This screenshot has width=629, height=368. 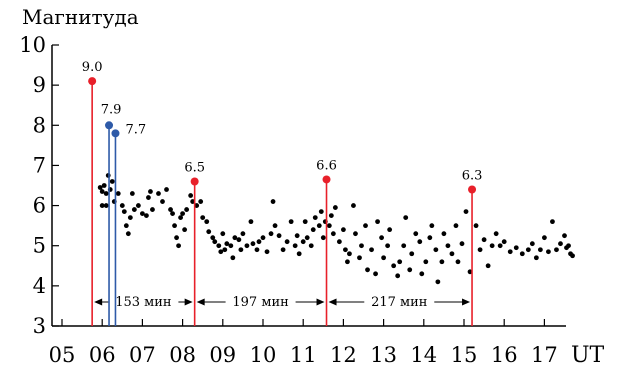 I want to click on y-tick-label: 8, so click(x=39, y=125).